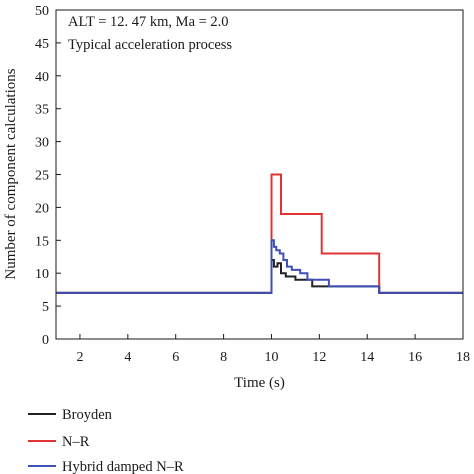 This screenshot has width=474, height=474. I want to click on y-axis: 0 5 10 15 20 25 30 35 40 45 50, so click(48, 176).